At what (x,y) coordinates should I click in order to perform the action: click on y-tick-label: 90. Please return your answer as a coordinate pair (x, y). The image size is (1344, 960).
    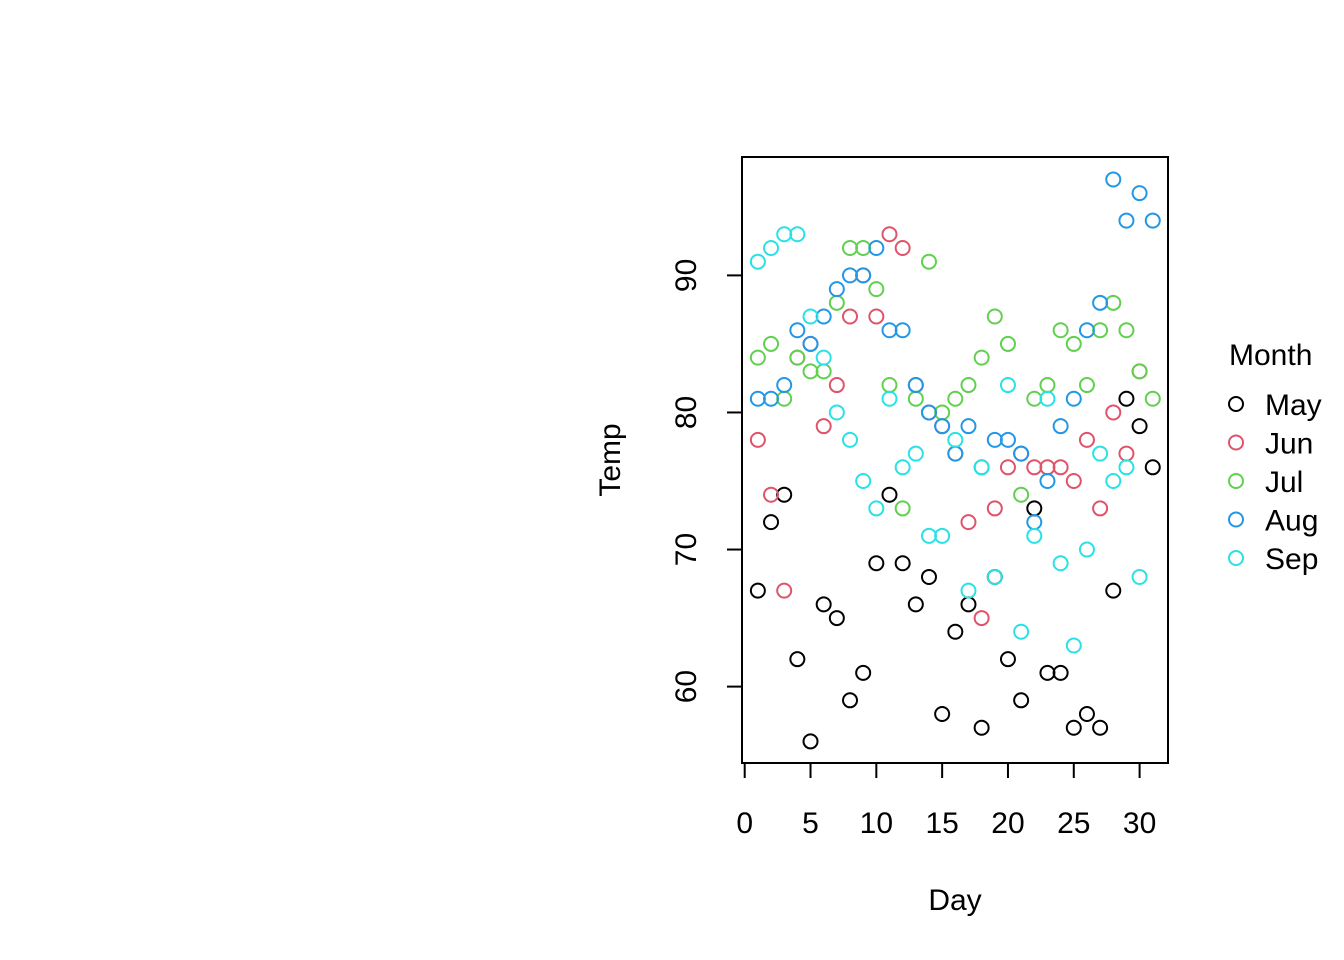
    Looking at the image, I should click on (686, 275).